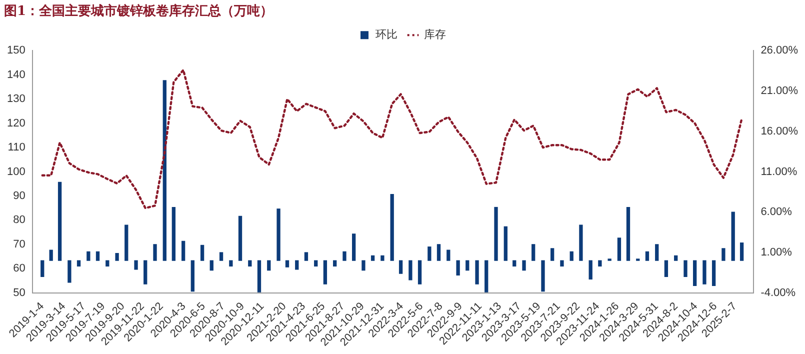 The width and height of the screenshot is (805, 354). What do you see at coordinates (776, 252) in the screenshot?
I see `y2-tick-label: 1.00%` at bounding box center [776, 252].